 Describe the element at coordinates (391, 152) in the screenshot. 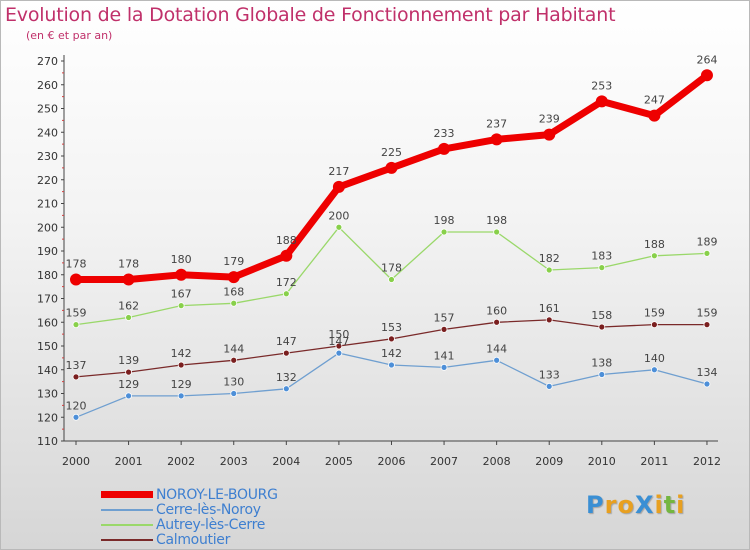

I see `data-label: 225` at that location.